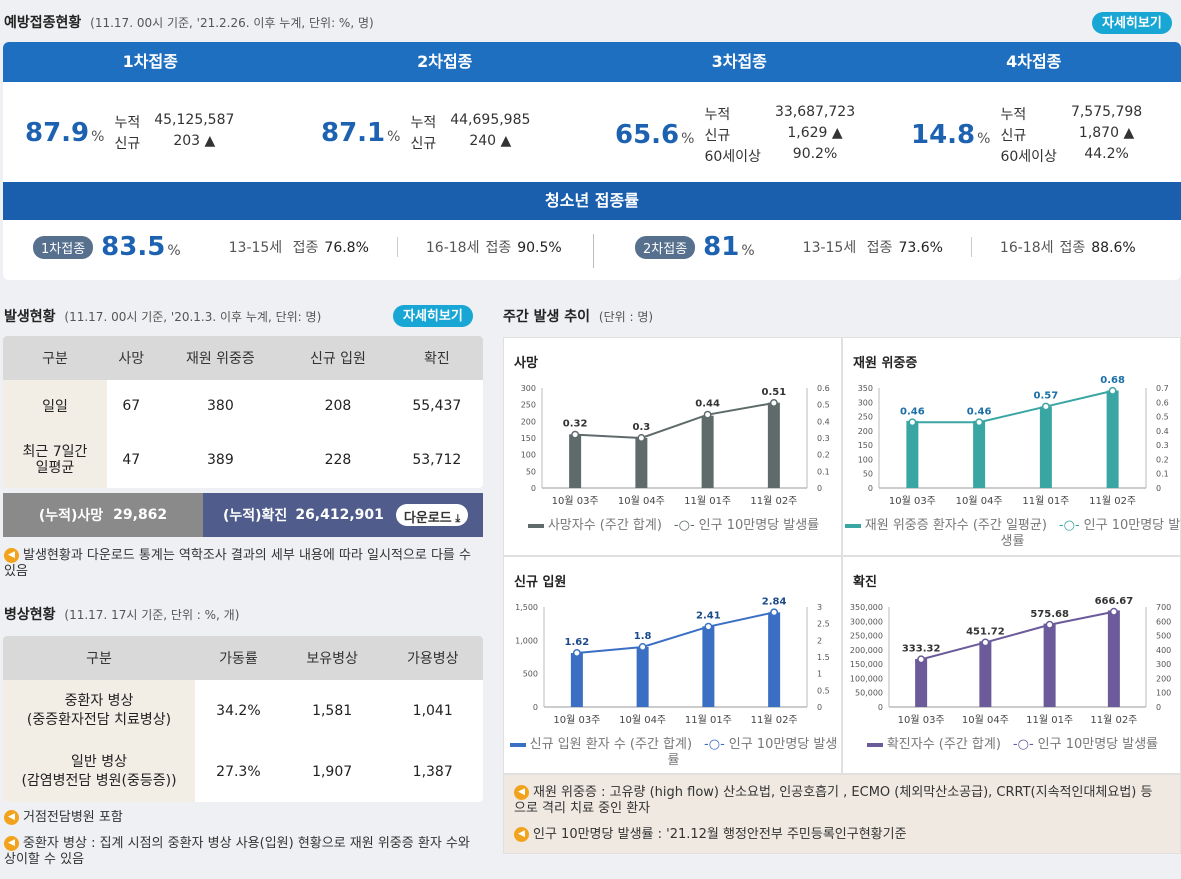 The image size is (1181, 879). Describe the element at coordinates (823, 421) in the screenshot. I see `y-tick-label-right: 0.4` at that location.